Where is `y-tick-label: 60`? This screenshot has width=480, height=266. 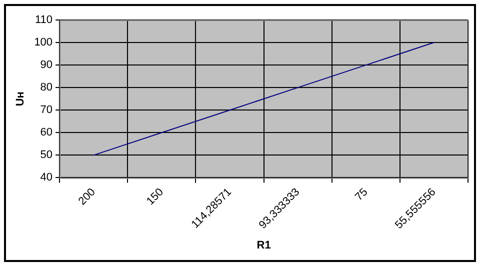 y-tick-label: 60 is located at coordinates (46, 132).